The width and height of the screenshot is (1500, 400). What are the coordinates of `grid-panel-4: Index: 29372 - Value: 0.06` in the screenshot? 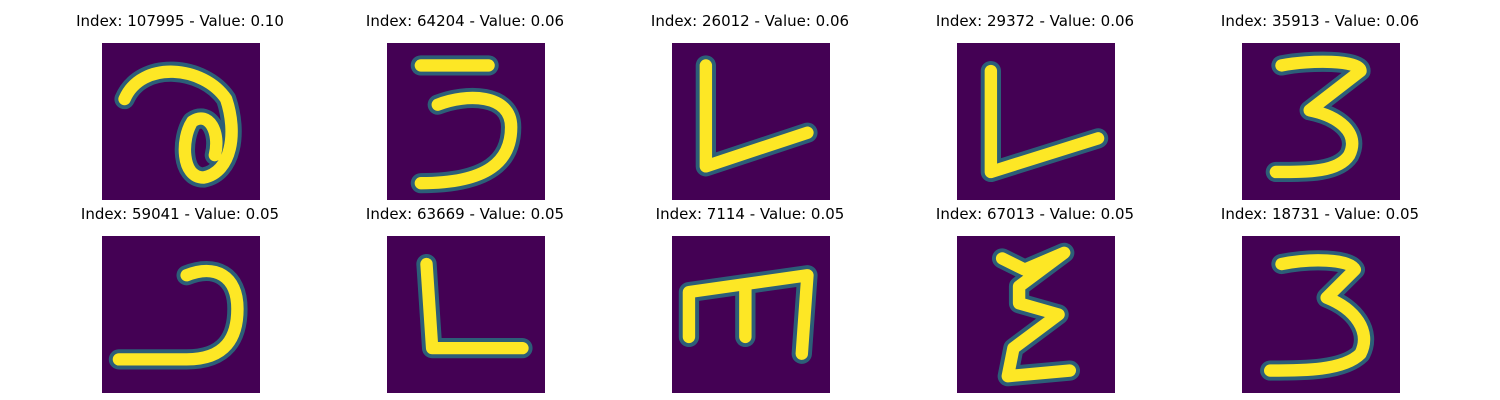 It's located at (1035, 104).